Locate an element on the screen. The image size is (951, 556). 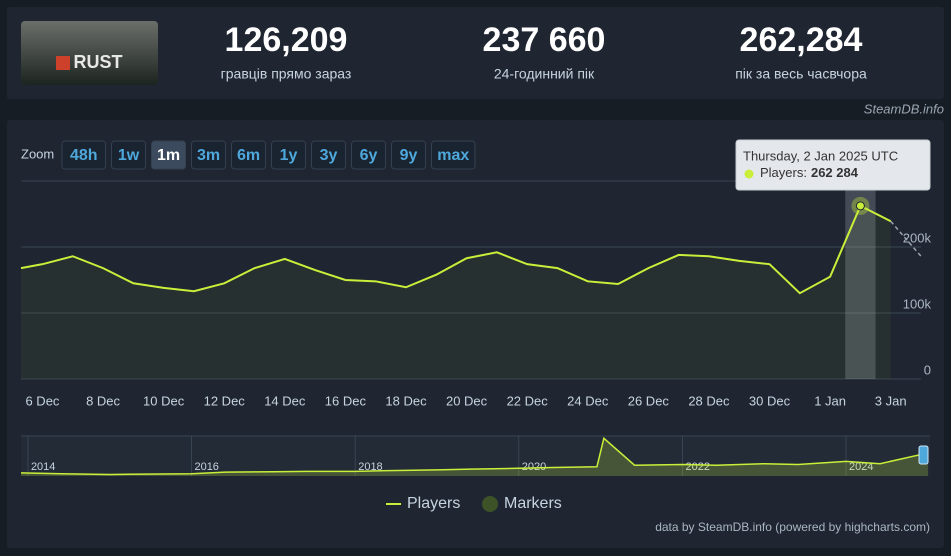
zoom-button-label: 9y is located at coordinates (409, 155).